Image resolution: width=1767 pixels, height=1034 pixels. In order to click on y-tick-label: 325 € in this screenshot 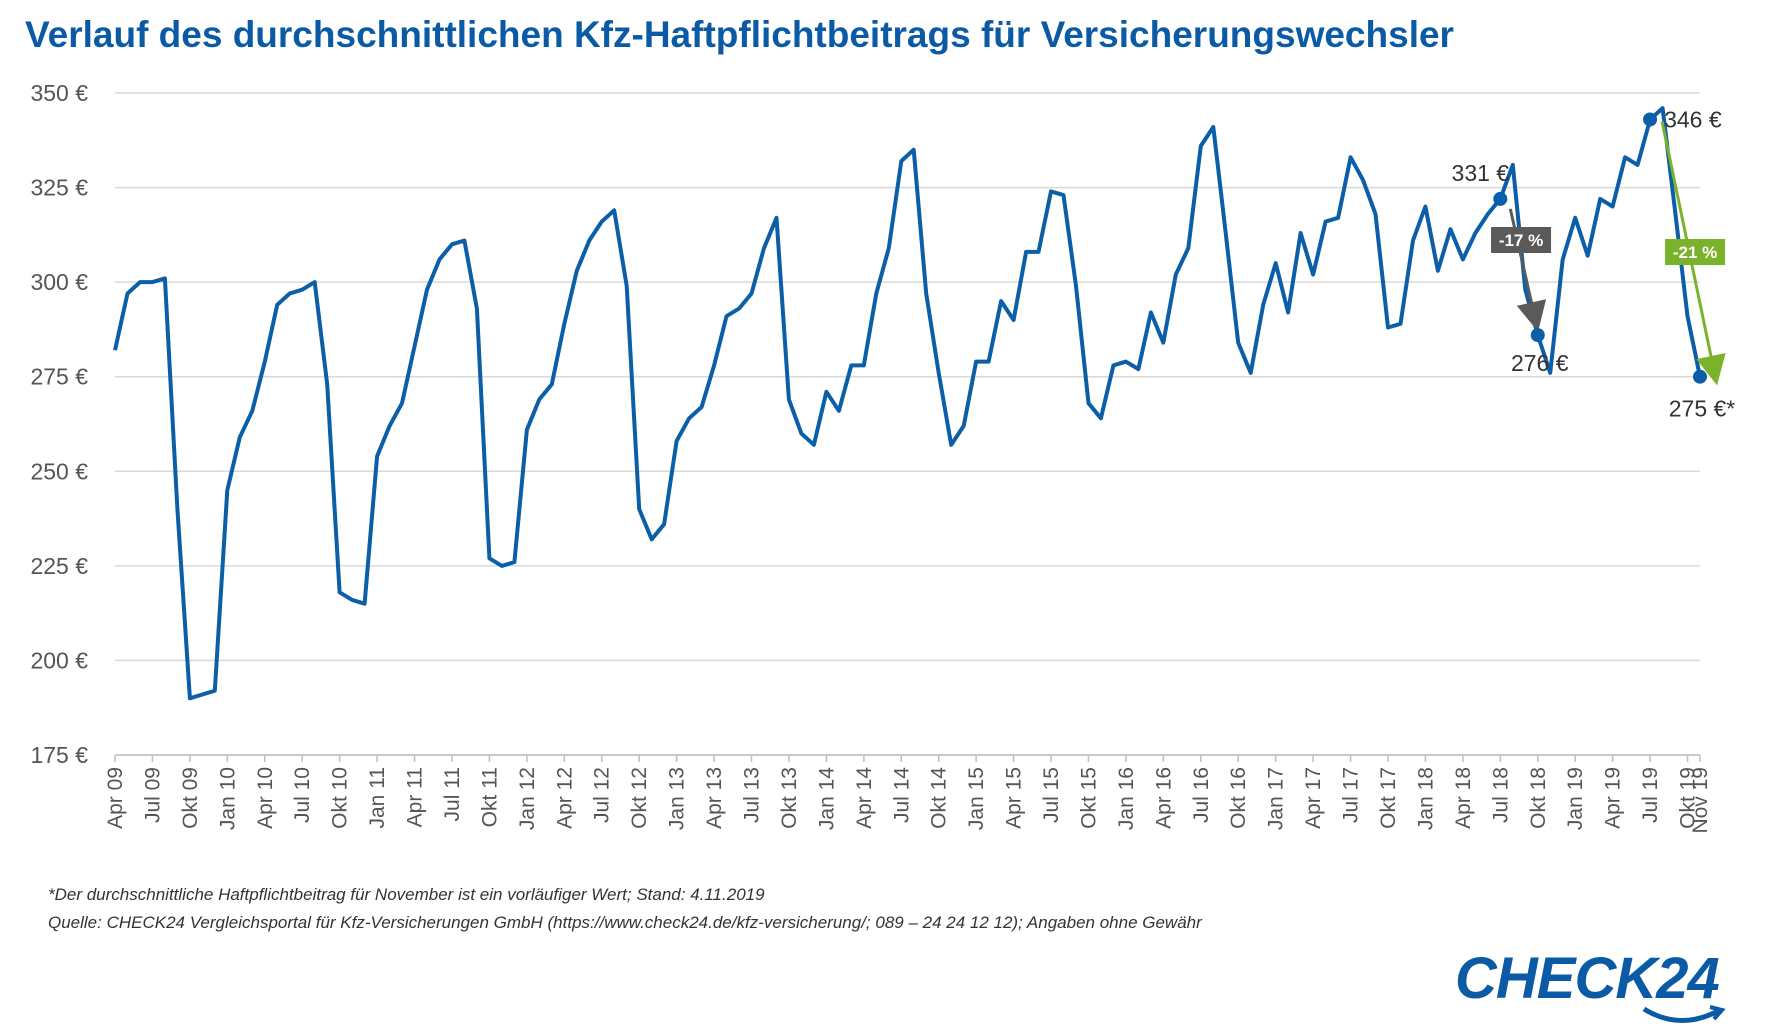, I will do `click(59, 188)`.